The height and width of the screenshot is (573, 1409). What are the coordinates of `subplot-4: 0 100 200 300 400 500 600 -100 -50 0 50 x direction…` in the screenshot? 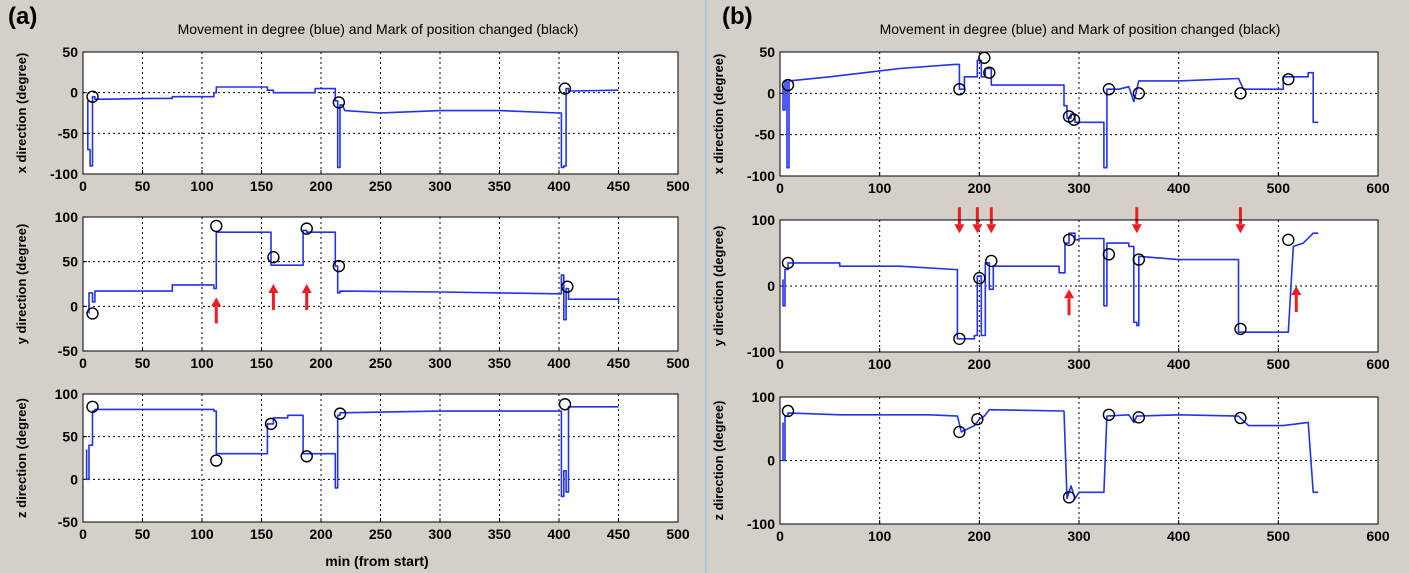 It's located at (1050, 120).